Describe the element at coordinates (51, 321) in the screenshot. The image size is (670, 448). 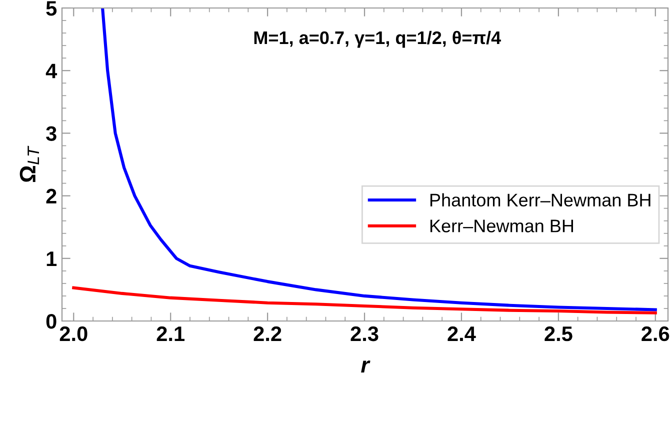
I see `y-tick-label: 0` at that location.